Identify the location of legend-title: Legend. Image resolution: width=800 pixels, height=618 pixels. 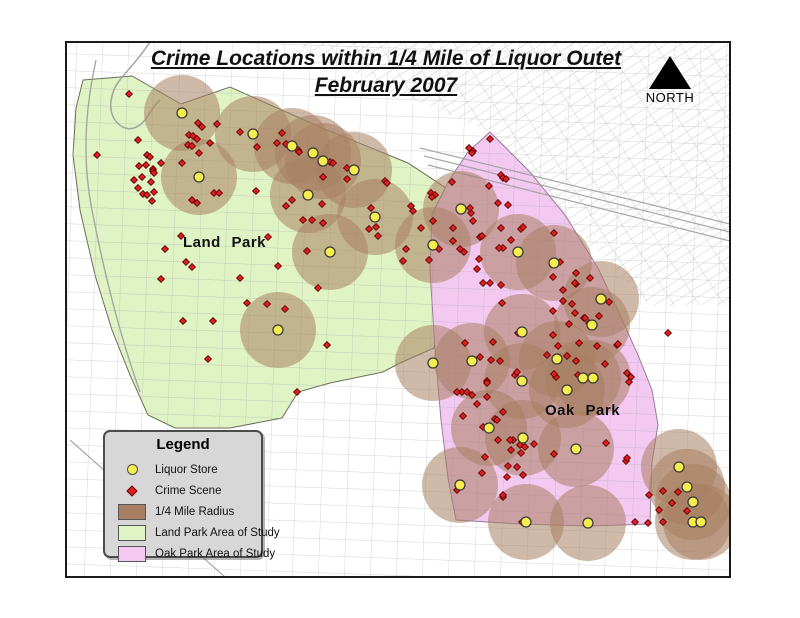
(183, 444).